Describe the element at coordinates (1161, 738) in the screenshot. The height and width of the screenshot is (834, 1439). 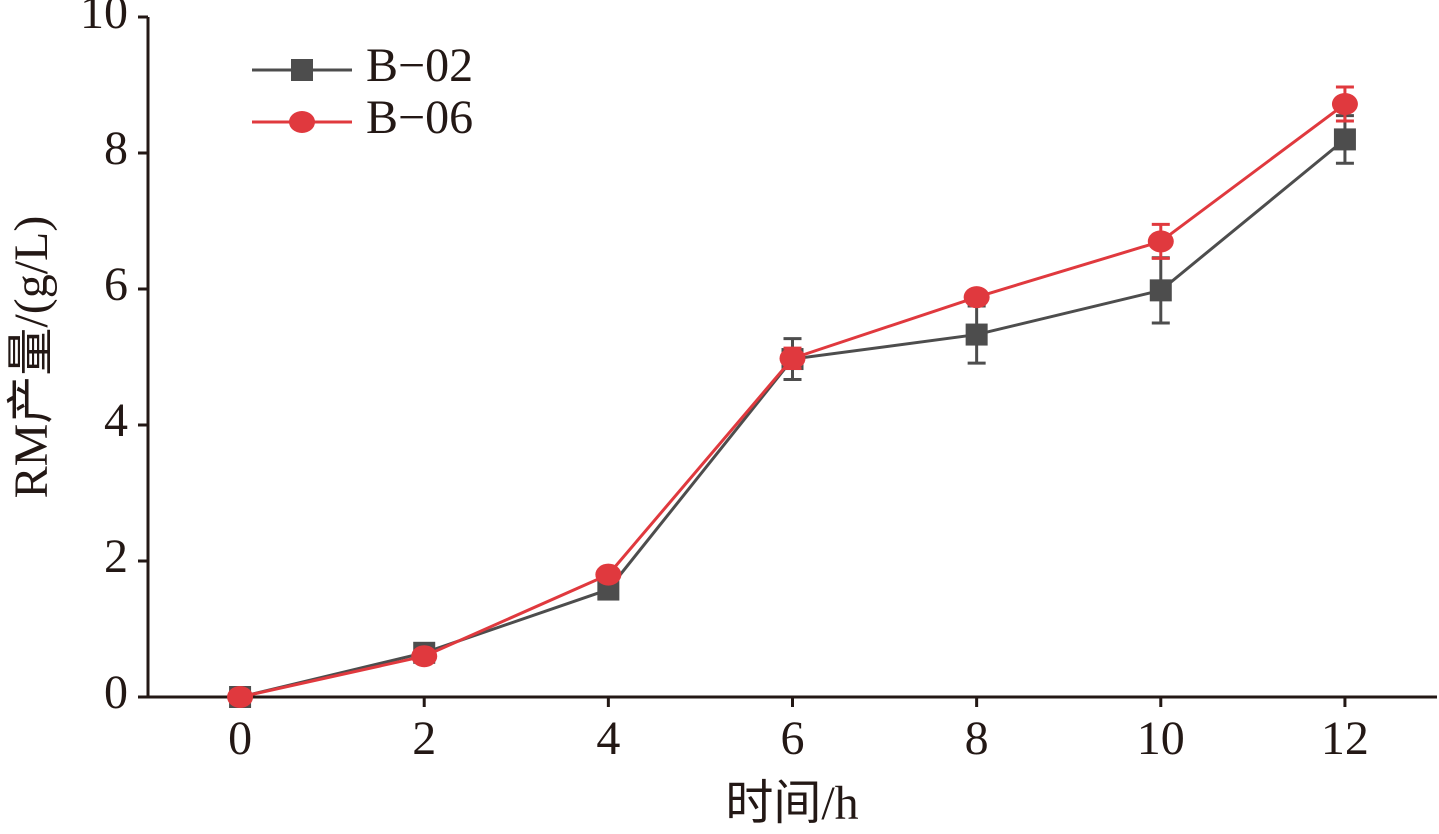
I see `x-tick-label: 10` at that location.